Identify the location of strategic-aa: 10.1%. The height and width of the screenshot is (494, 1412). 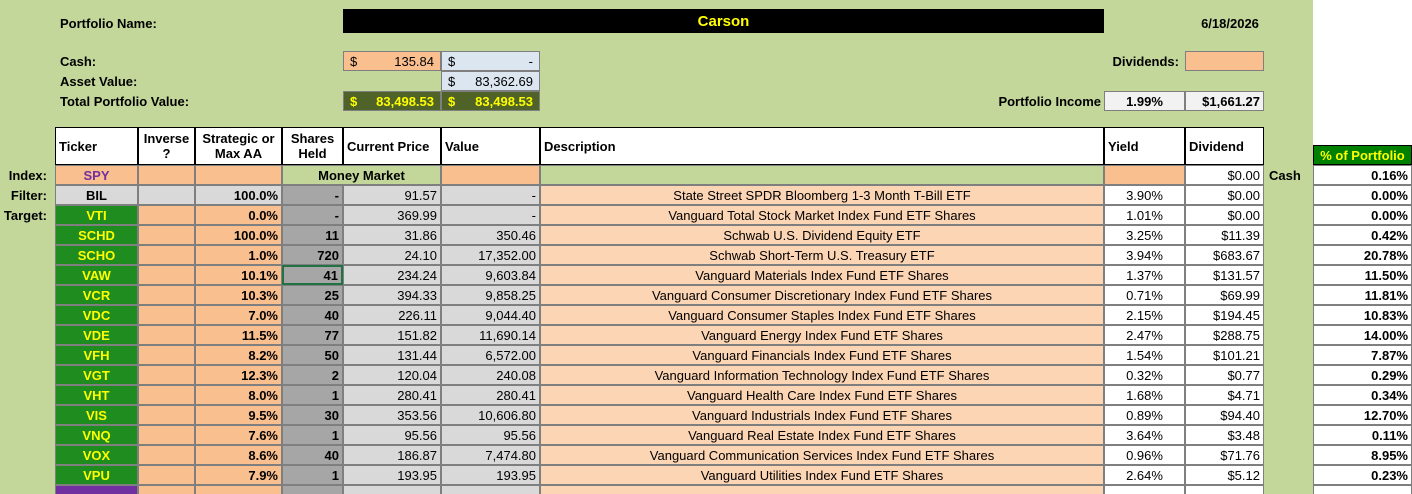
(238, 275).